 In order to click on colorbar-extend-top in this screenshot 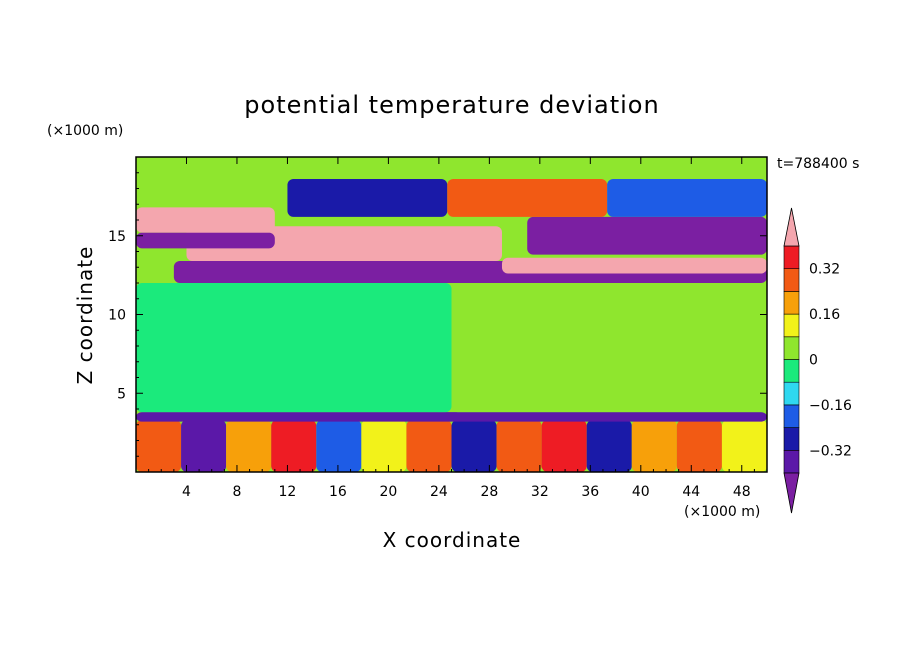, I will do `click(791, 227)`.